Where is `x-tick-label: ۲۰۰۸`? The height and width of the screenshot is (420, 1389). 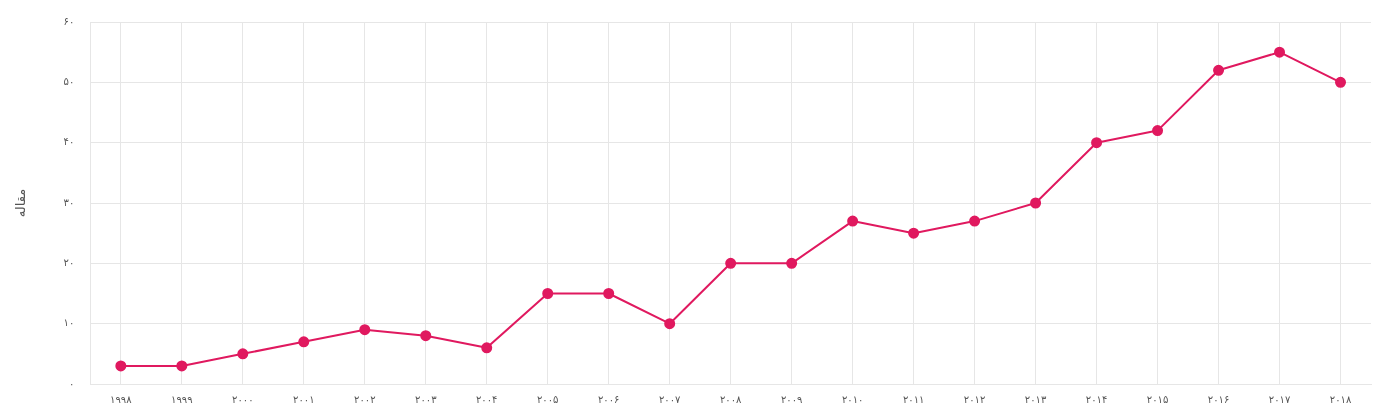
x-tick-label: ۲۰۰۸ is located at coordinates (731, 399).